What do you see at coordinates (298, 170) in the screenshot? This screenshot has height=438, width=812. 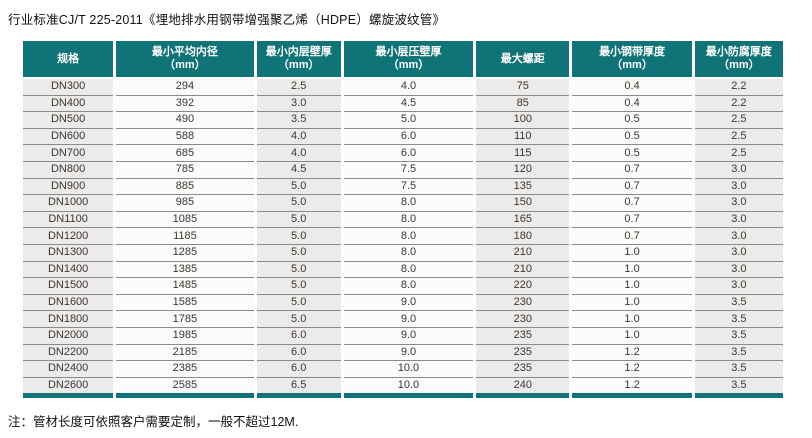 I see `table-cell: 4.5` at bounding box center [298, 170].